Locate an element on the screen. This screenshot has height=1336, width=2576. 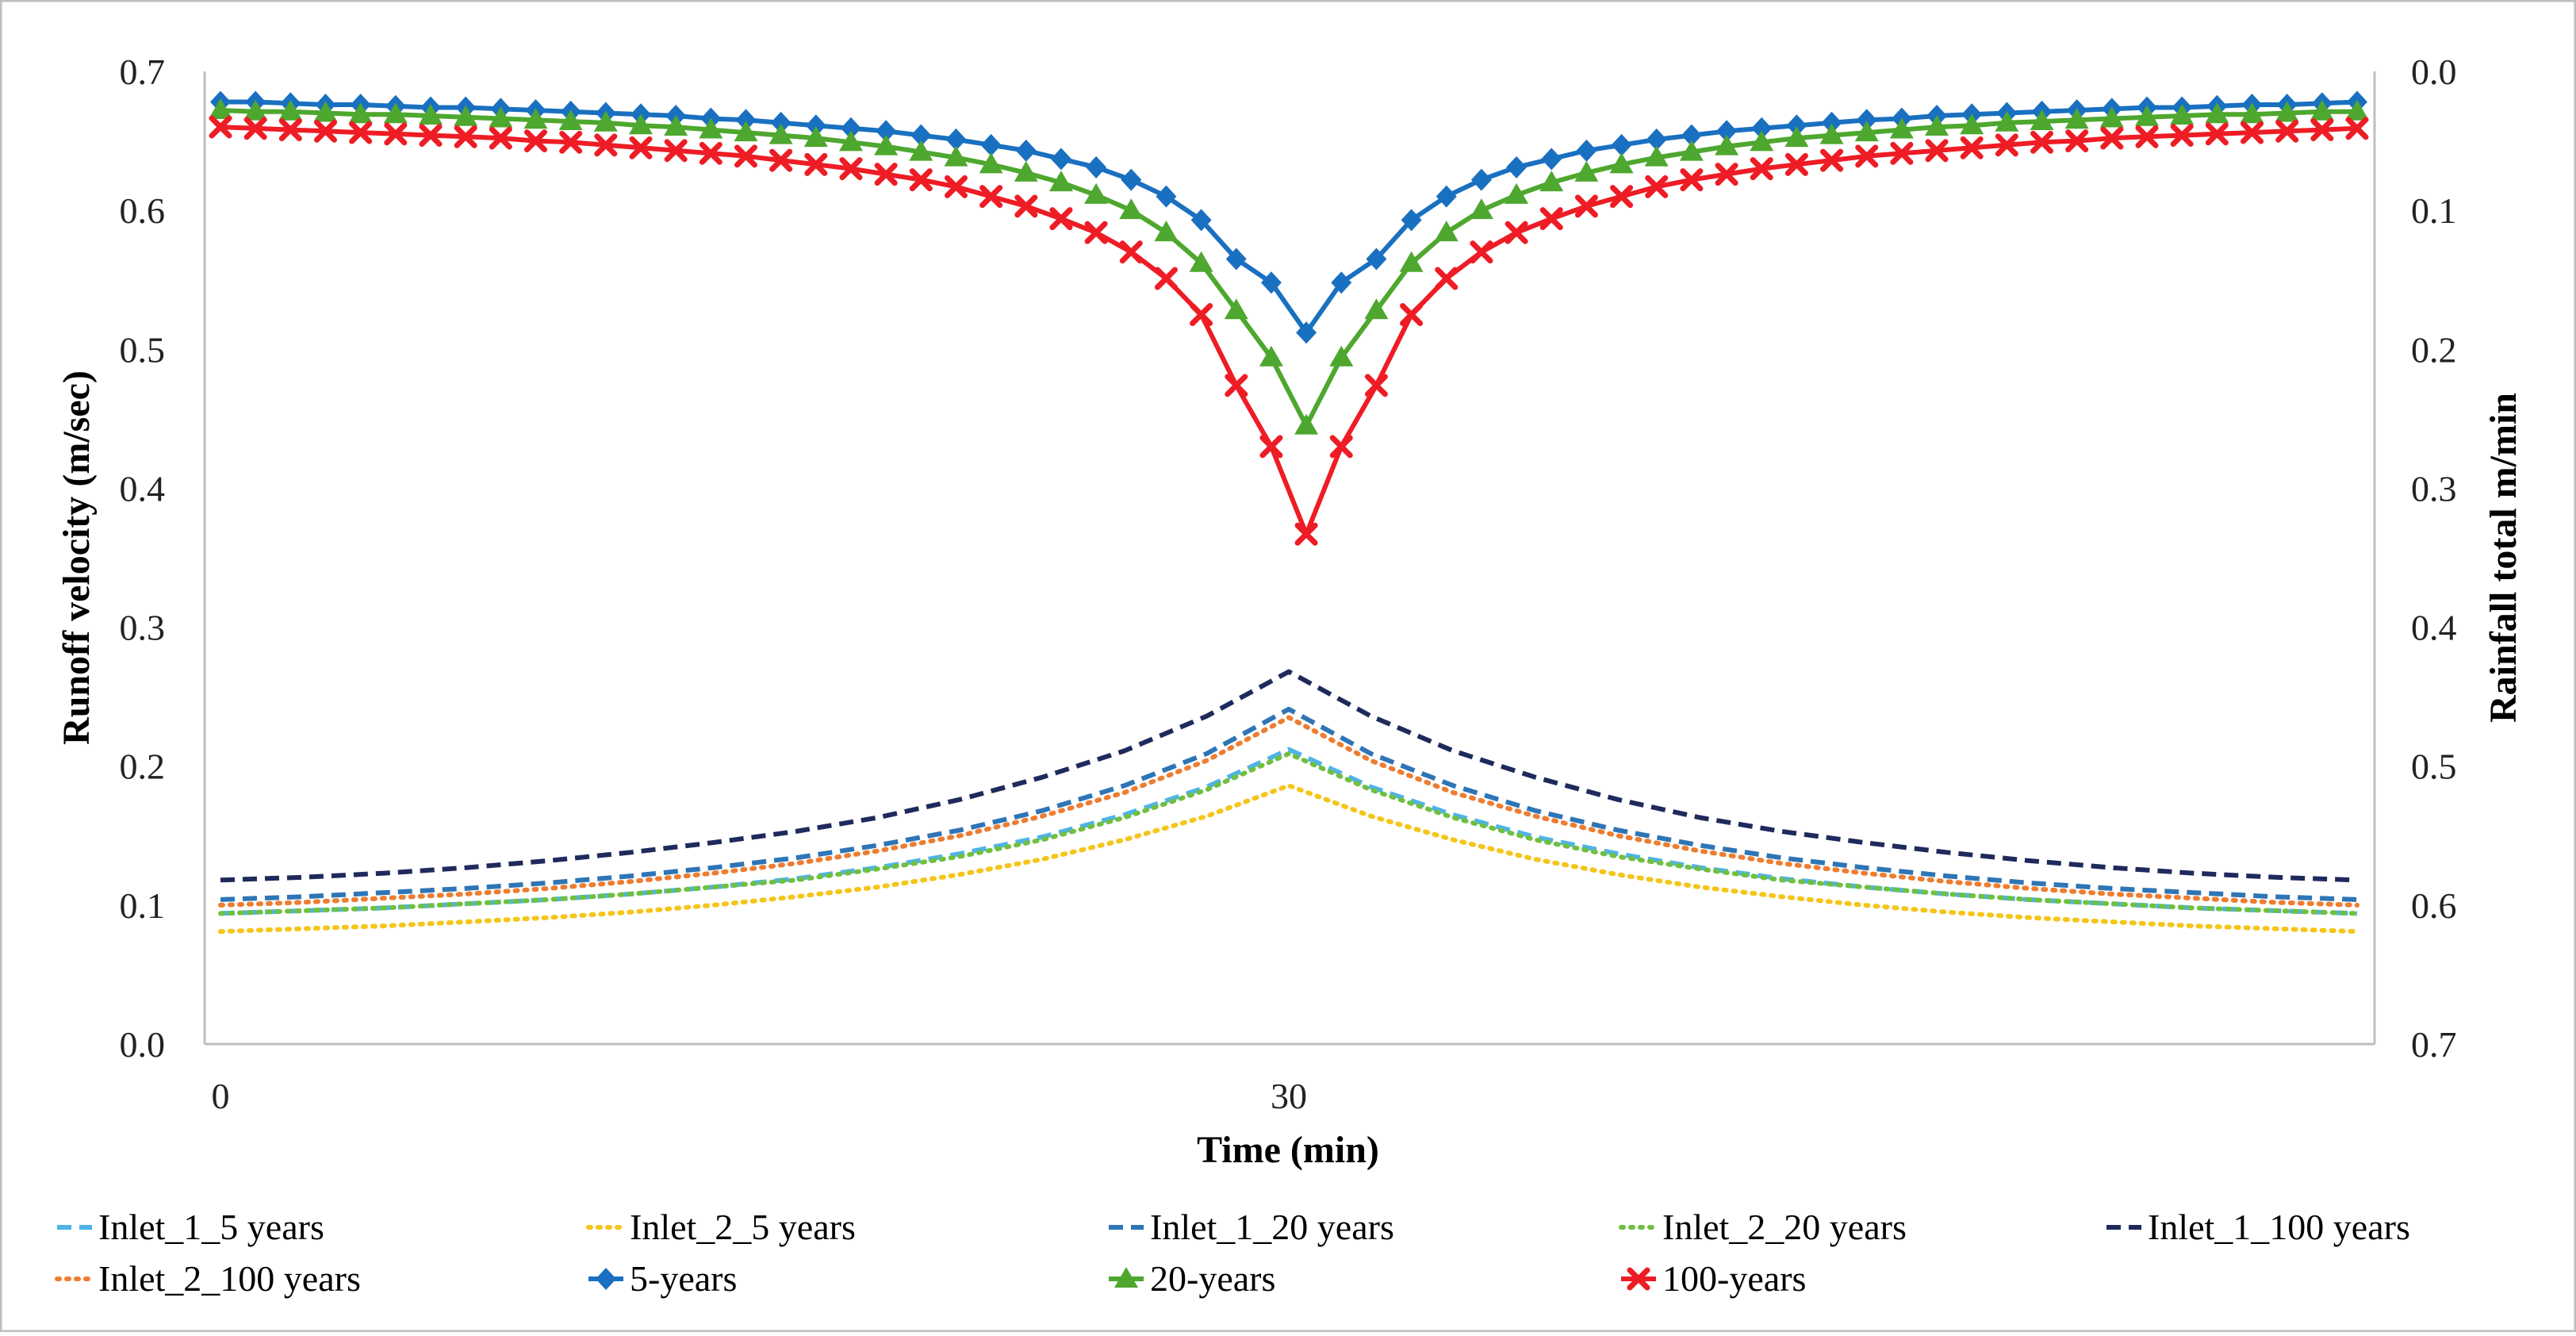
y2-tick-label: 0.3 is located at coordinates (2434, 489).